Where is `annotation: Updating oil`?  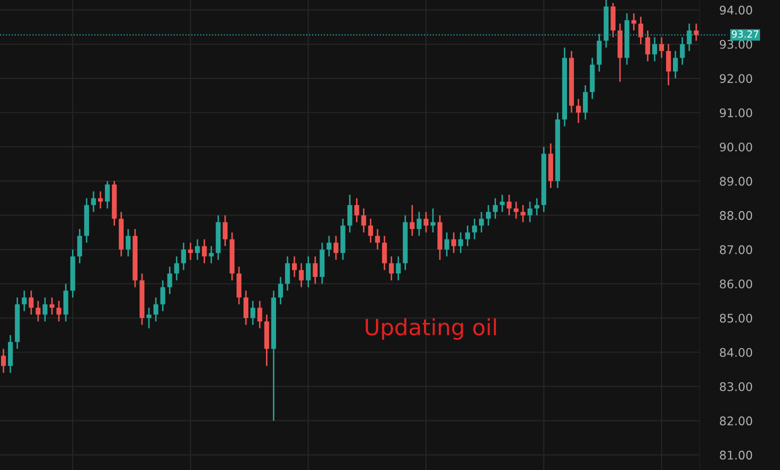 annotation: Updating oil is located at coordinates (431, 329).